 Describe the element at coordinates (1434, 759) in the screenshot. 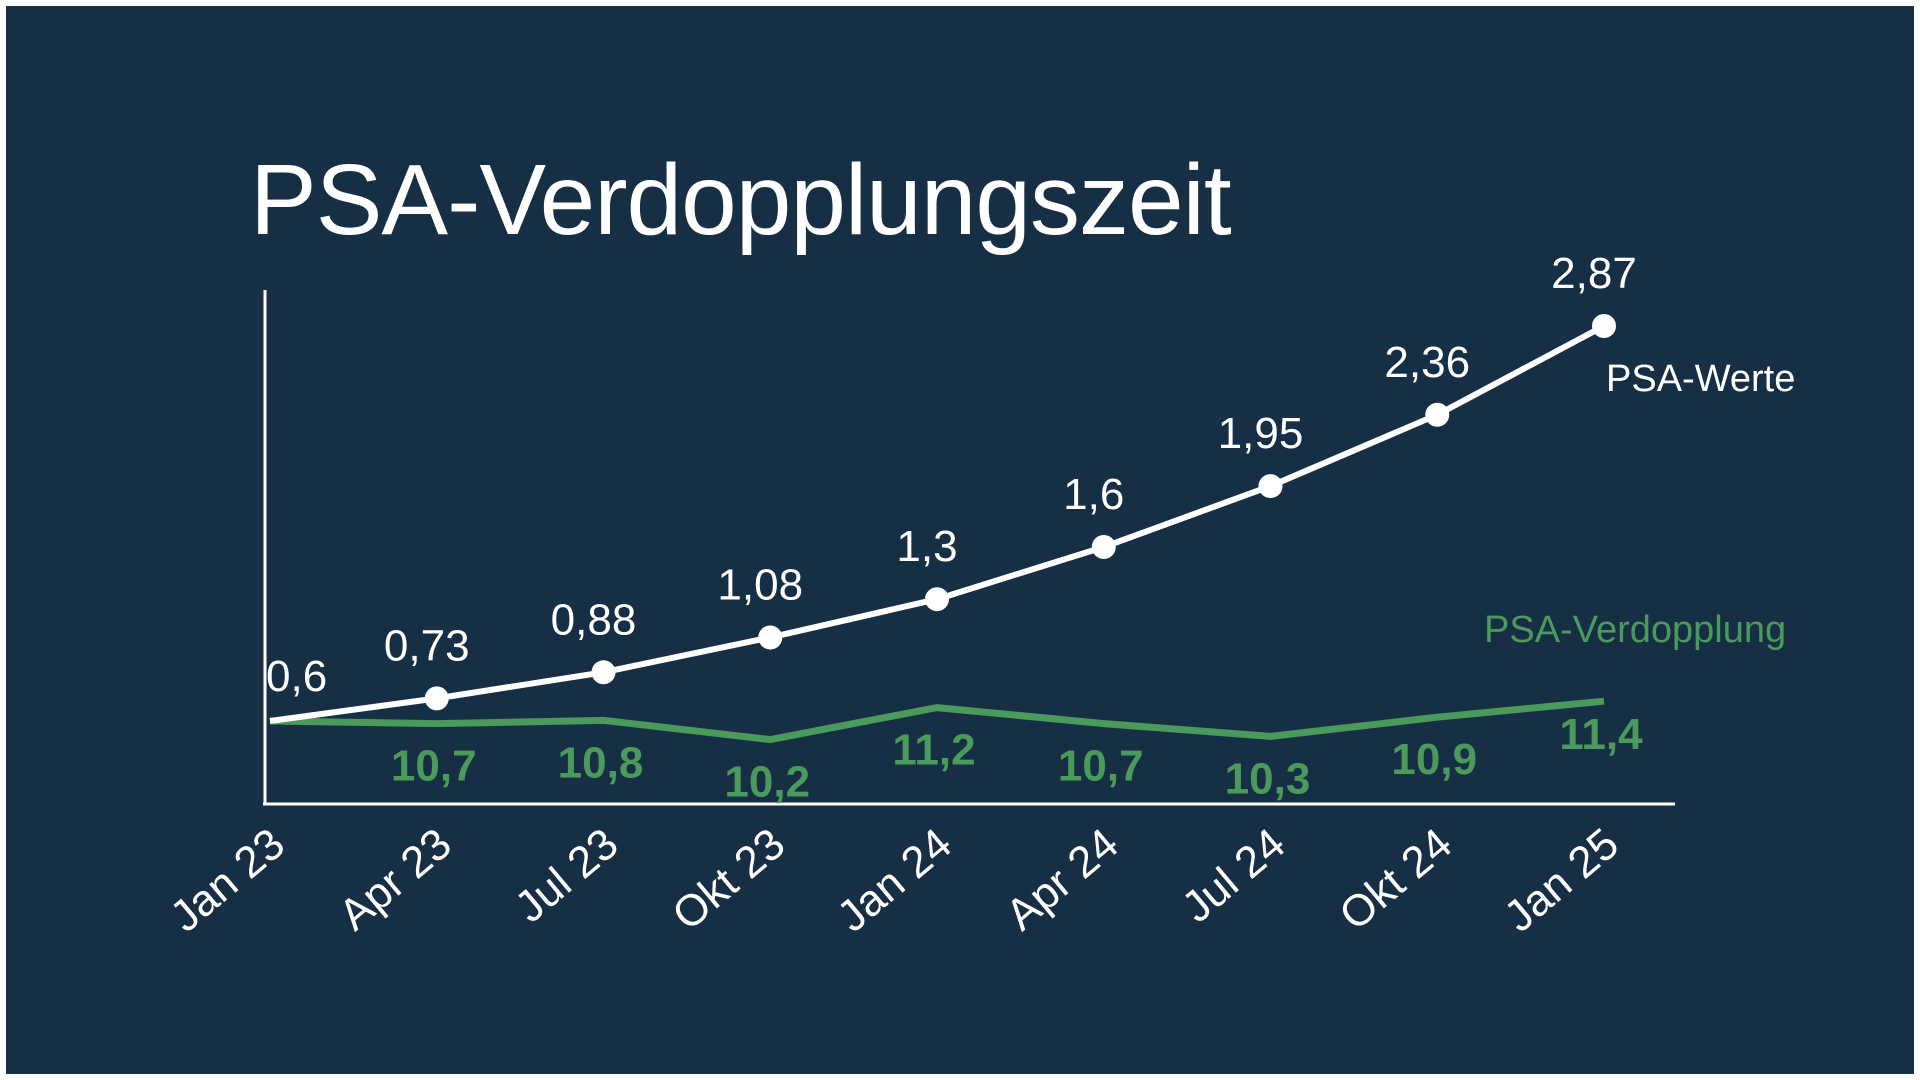

I see `psa-verdopplung-value-label: 10,9` at that location.